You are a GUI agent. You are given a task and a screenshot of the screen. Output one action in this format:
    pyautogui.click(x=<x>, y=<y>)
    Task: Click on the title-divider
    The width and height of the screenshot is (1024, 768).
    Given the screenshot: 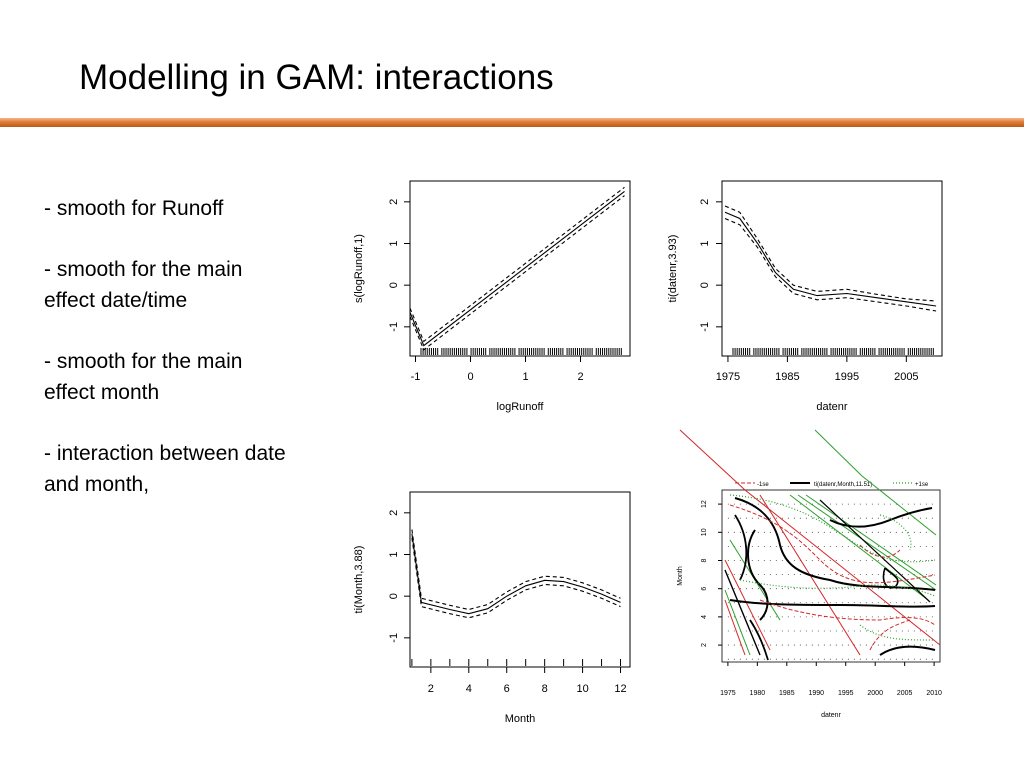 What is the action you would take?
    pyautogui.click(x=512, y=122)
    